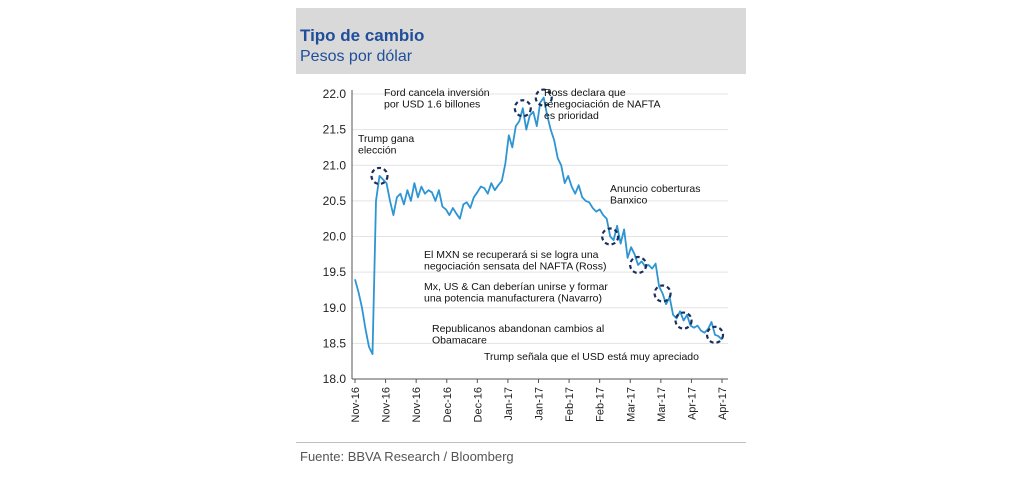  What do you see at coordinates (516, 287) in the screenshot?
I see `annotation-label-line: Mx, US & Can deberían unirse y formar` at bounding box center [516, 287].